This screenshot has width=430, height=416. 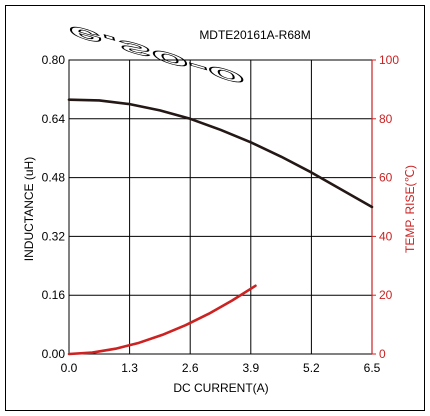 What do you see at coordinates (311, 368) in the screenshot?
I see `x-tick-label-4: 5.2` at bounding box center [311, 368].